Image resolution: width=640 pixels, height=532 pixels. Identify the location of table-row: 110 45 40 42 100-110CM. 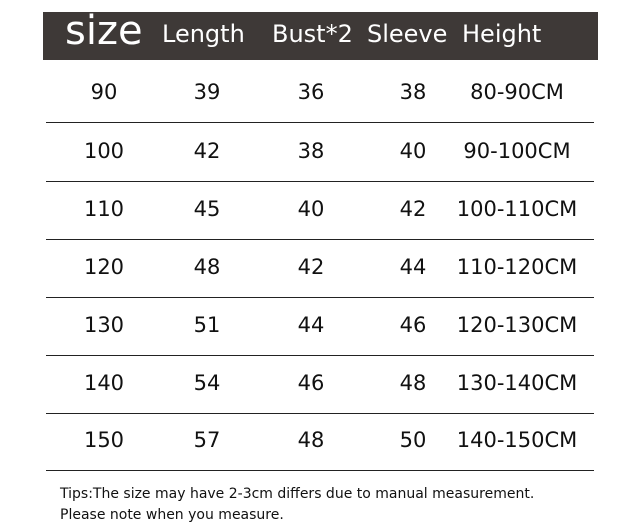
(320, 210).